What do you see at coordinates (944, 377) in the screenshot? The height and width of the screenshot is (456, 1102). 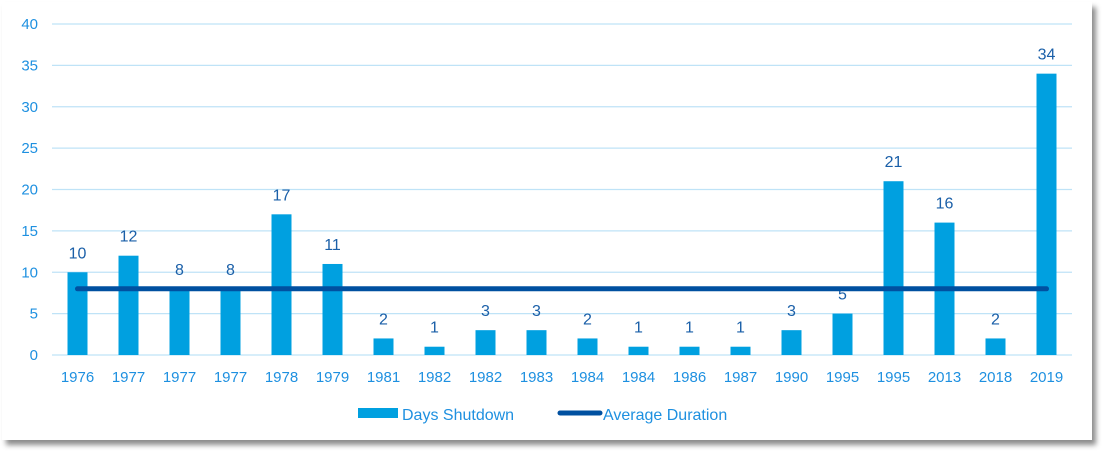 I see `x-tick-label: 2013` at bounding box center [944, 377].